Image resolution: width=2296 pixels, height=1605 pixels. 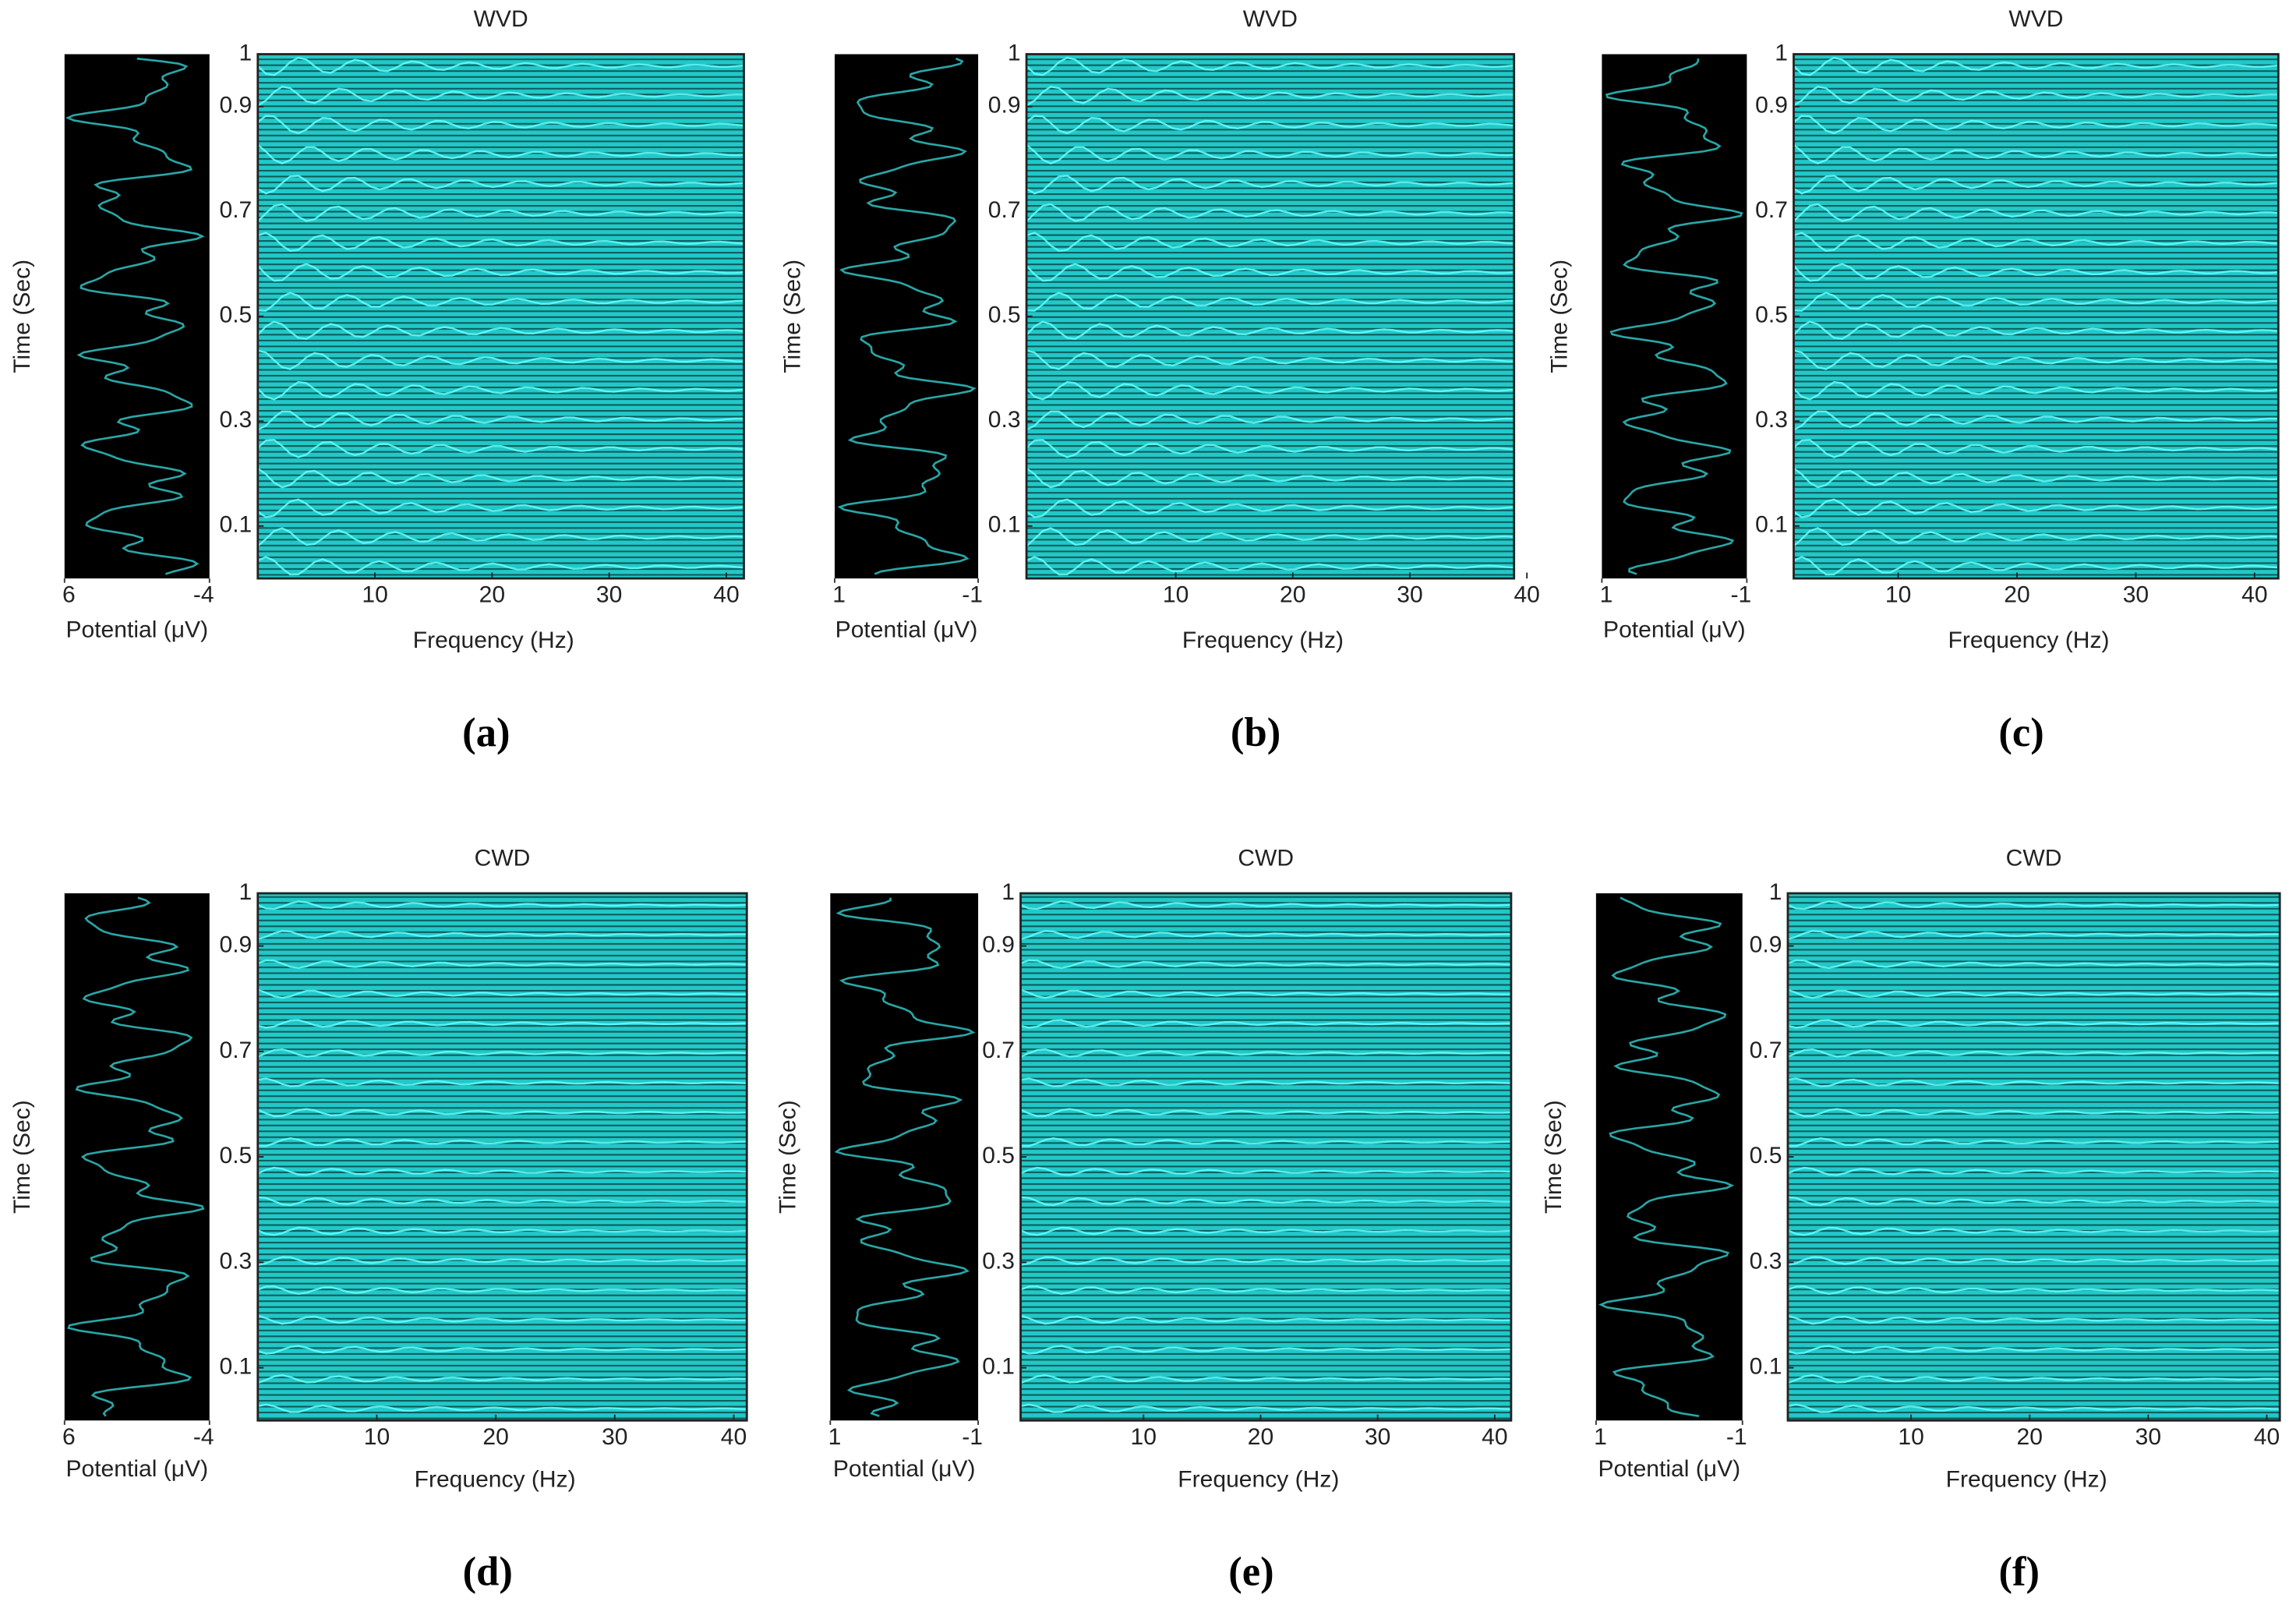 I want to click on signal-tick-label: -1, so click(x=973, y=595).